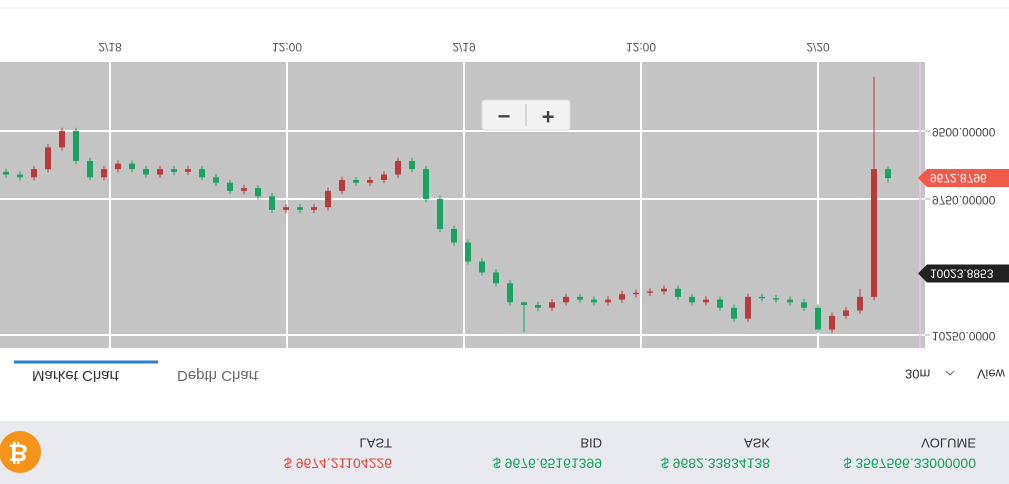 The image size is (1009, 484). I want to click on info-bar, so click(504, 452).